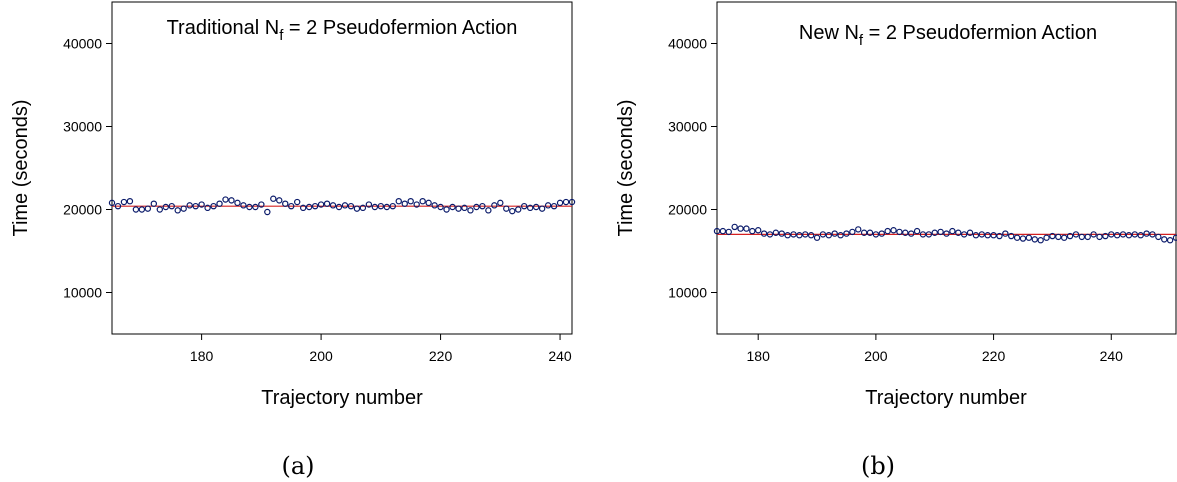 Image resolution: width=1177 pixels, height=482 pixels. I want to click on x-tick-label: 200, so click(321, 356).